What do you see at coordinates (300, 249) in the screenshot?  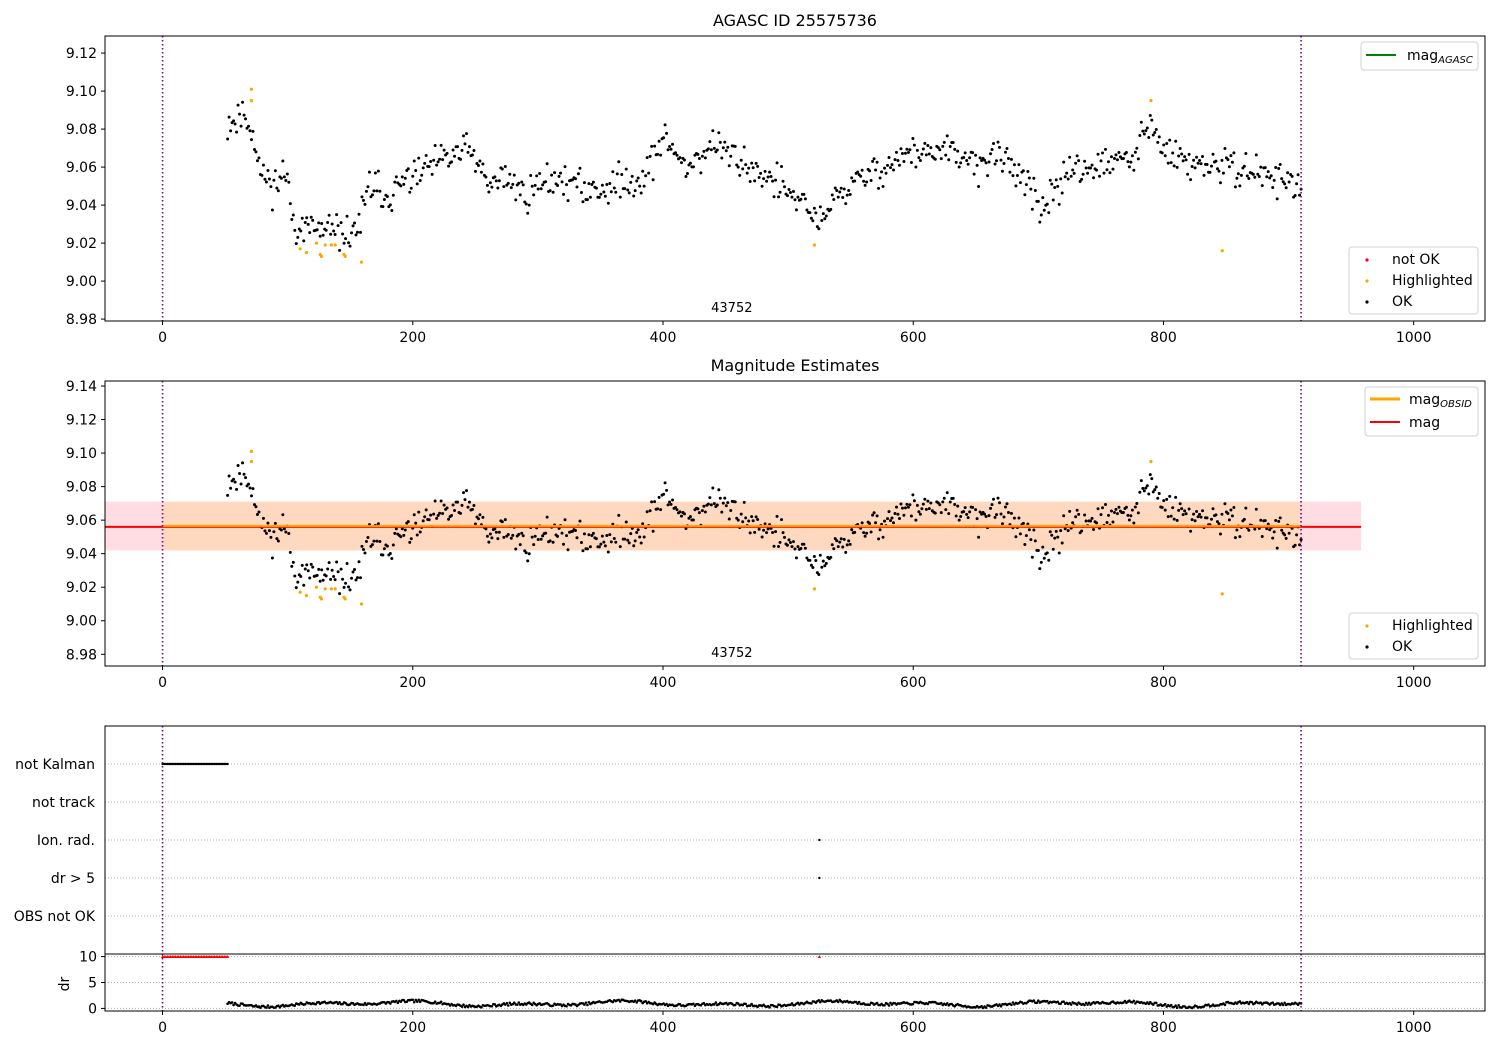 I see `highlighted-point` at bounding box center [300, 249].